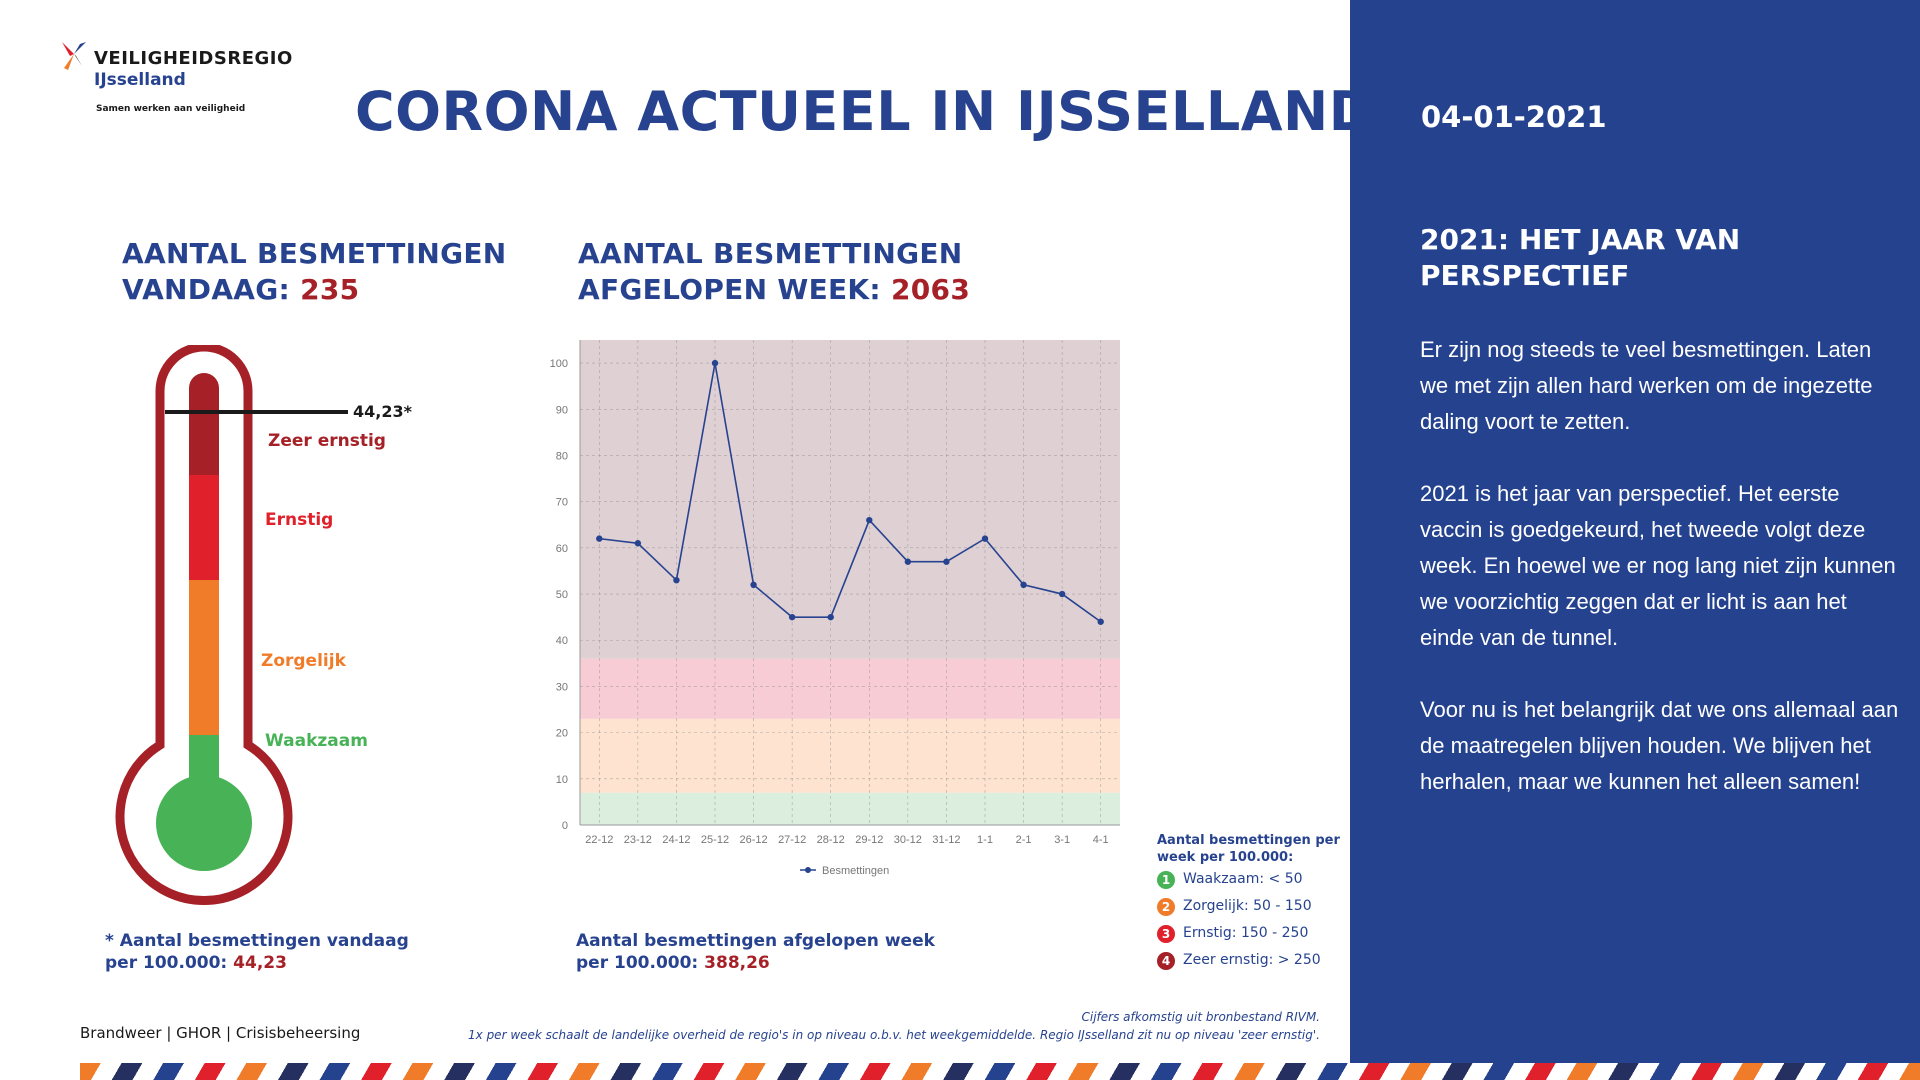 The width and height of the screenshot is (1920, 1080). What do you see at coordinates (850, 492) in the screenshot?
I see `series-line` at bounding box center [850, 492].